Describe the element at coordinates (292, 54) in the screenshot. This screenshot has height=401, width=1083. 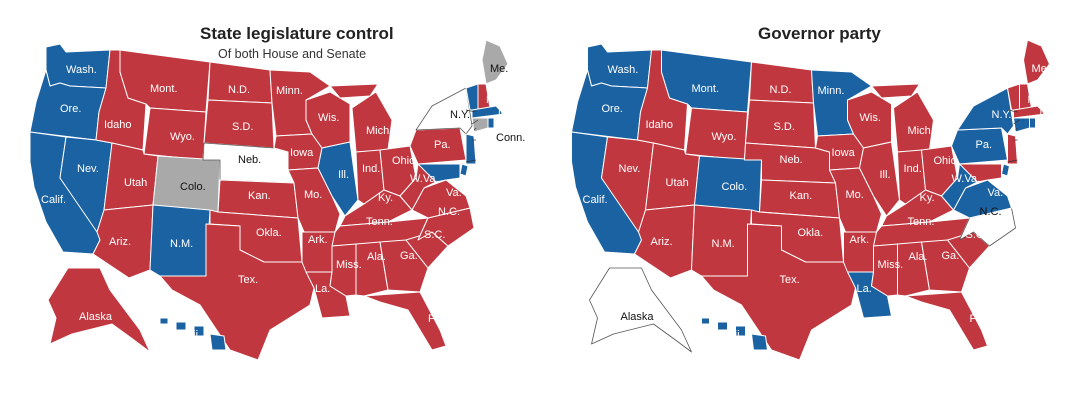
I see `legislature-subtitle: Of both House and Senate` at that location.